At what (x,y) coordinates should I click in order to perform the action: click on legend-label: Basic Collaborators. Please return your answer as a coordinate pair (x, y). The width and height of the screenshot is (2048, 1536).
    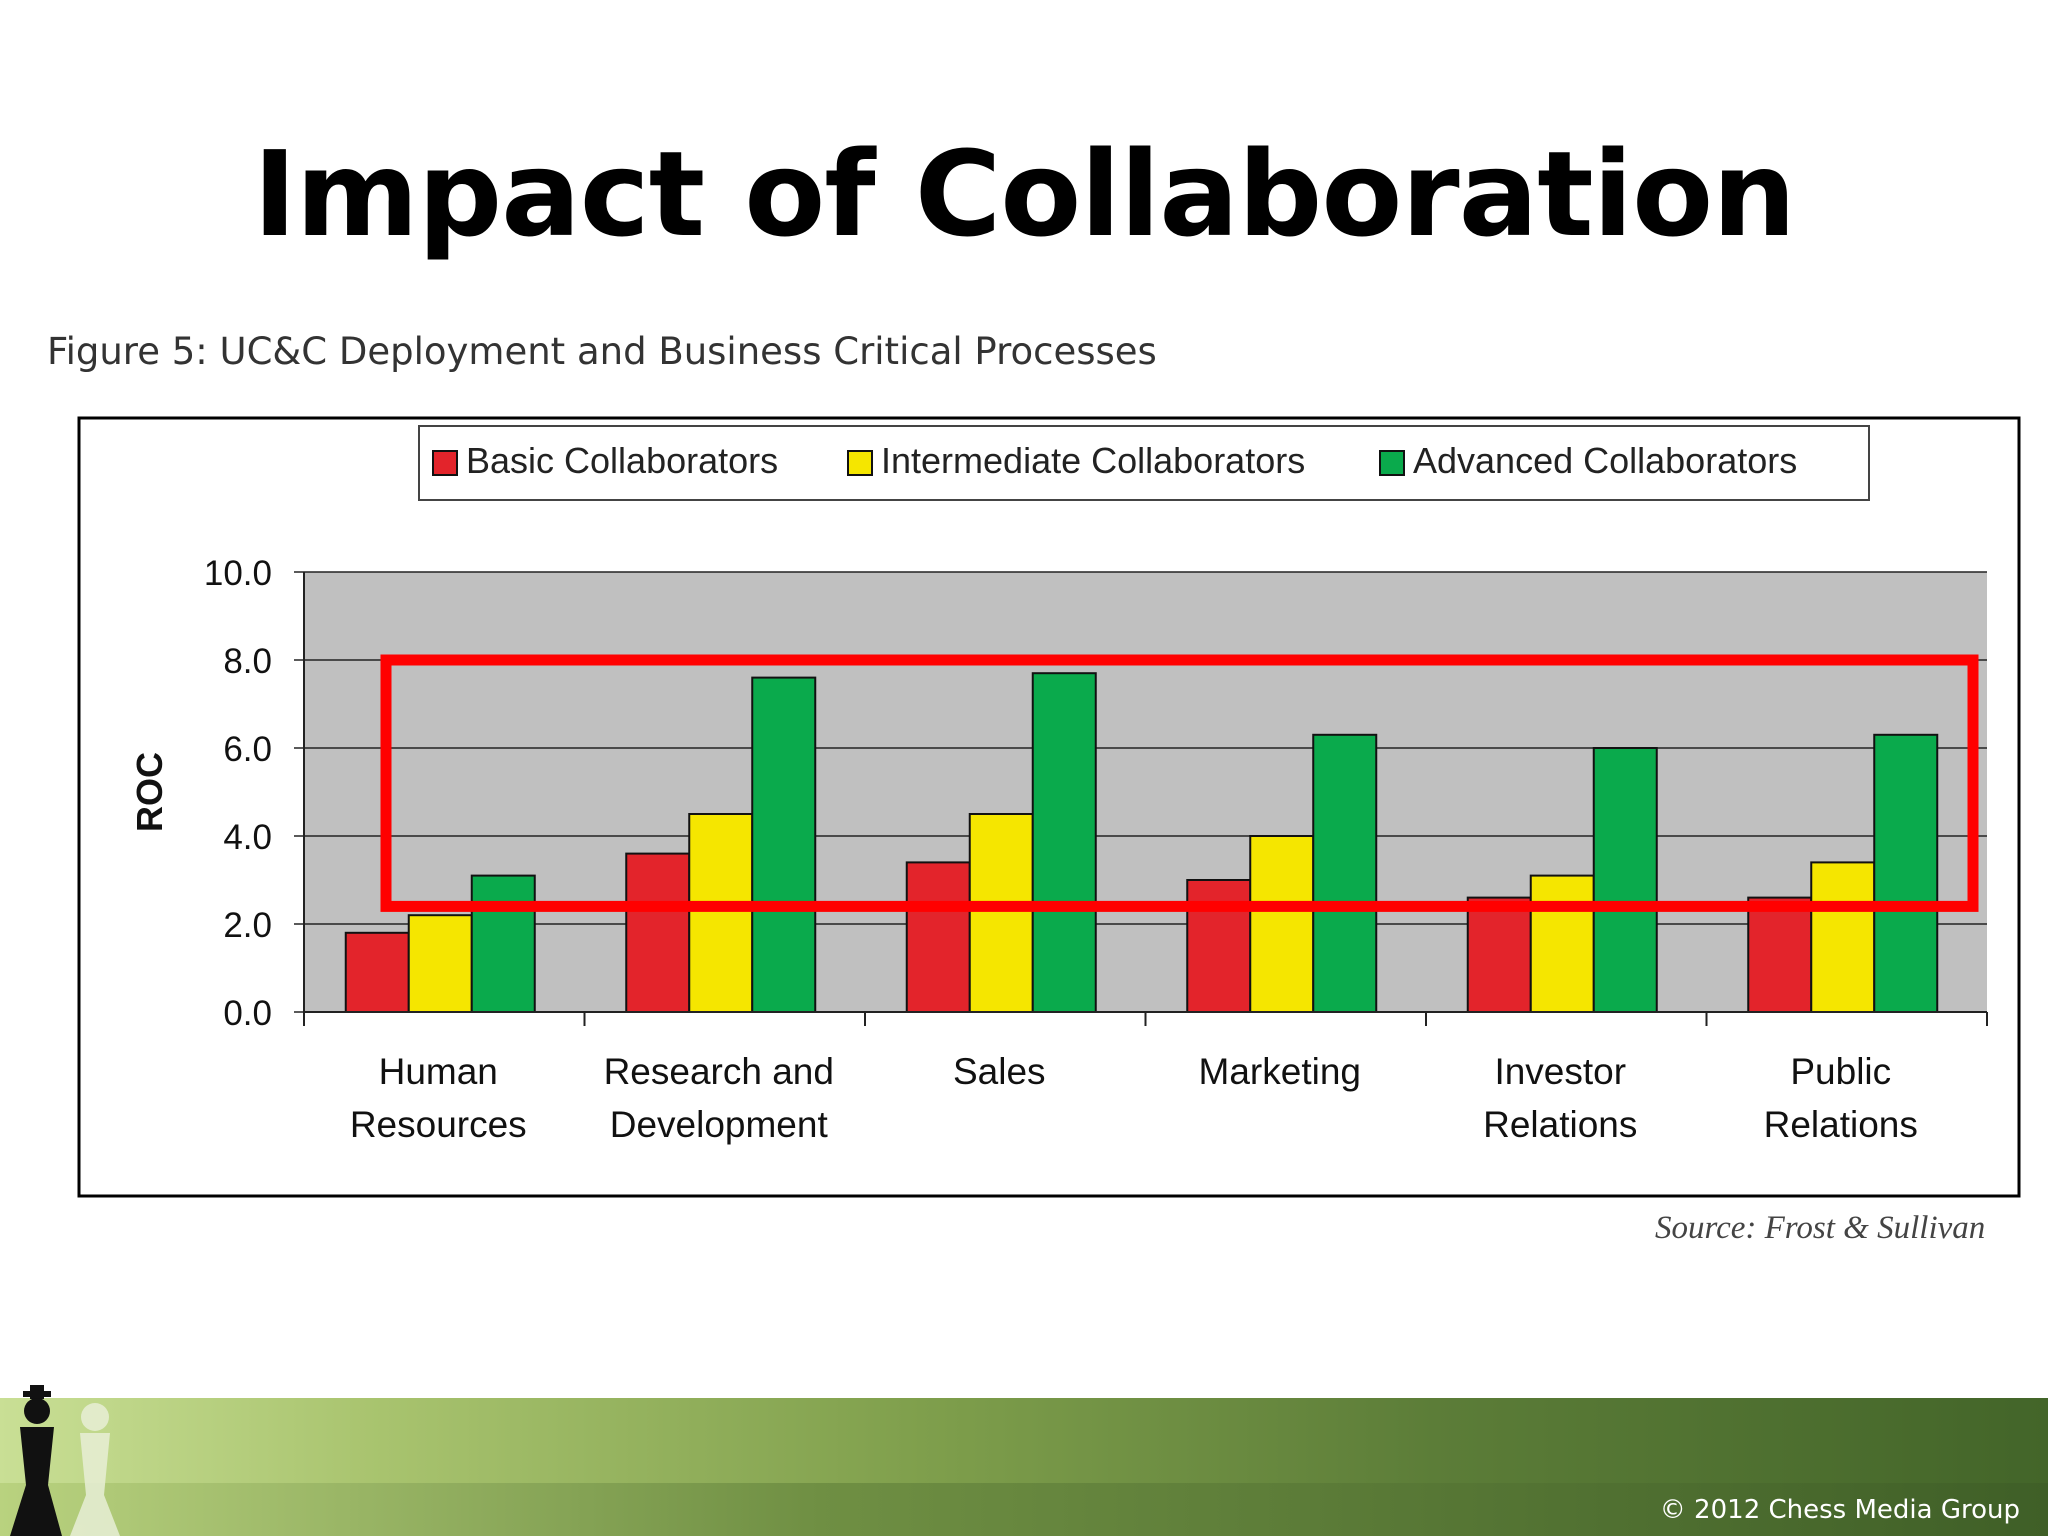
    Looking at the image, I should click on (622, 460).